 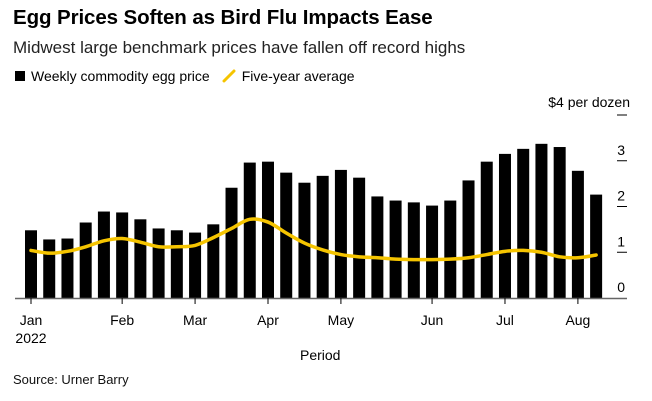 What do you see at coordinates (229, 76) in the screenshot?
I see `line-swatch-icon` at bounding box center [229, 76].